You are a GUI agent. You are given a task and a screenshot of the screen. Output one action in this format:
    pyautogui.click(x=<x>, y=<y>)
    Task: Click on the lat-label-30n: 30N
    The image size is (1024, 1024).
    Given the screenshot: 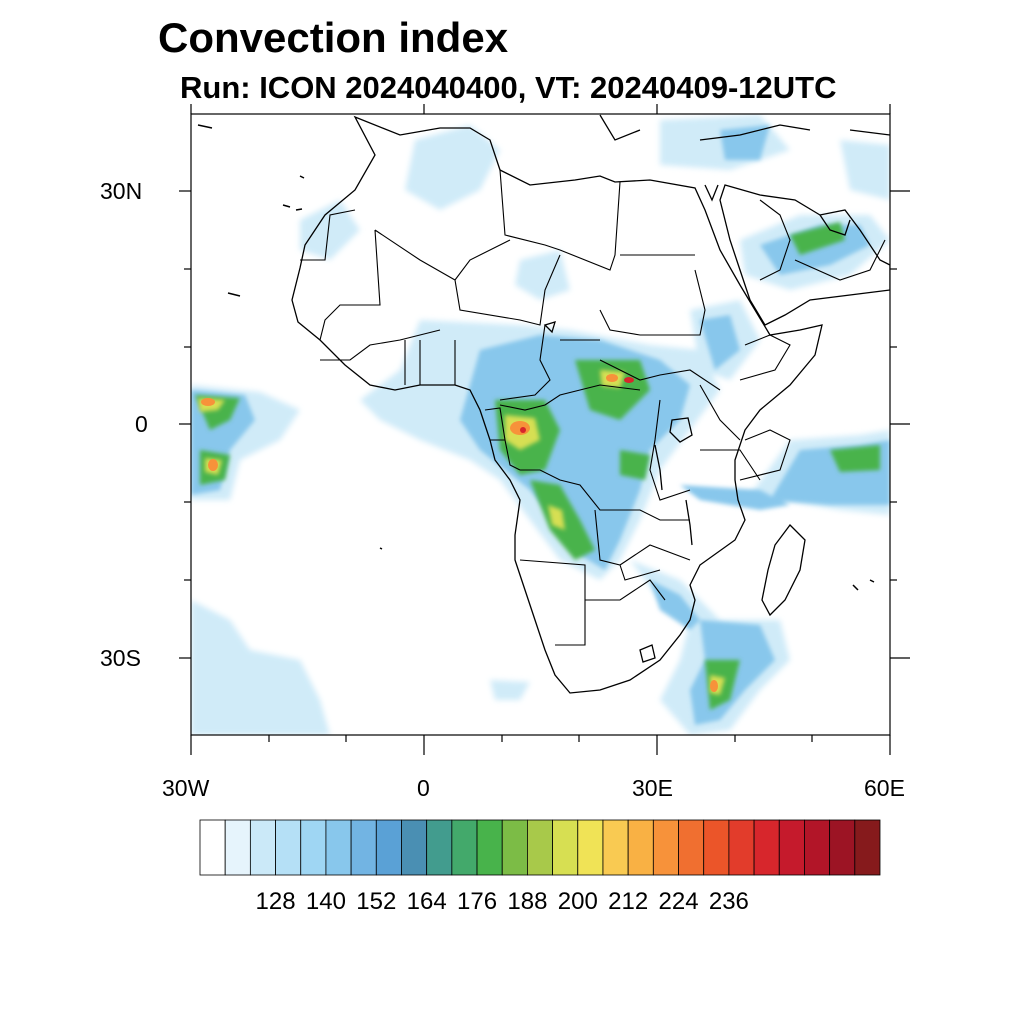 What is the action you would take?
    pyautogui.click(x=121, y=191)
    